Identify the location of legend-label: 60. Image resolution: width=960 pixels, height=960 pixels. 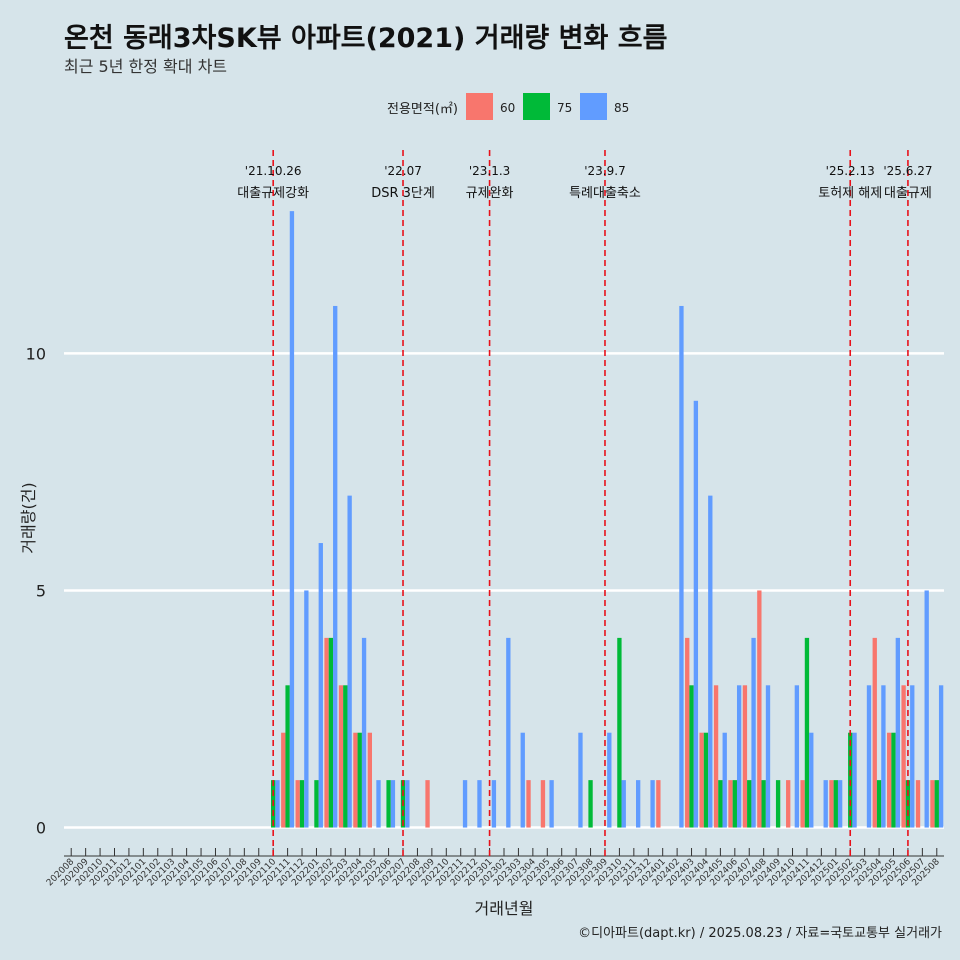
(507, 108).